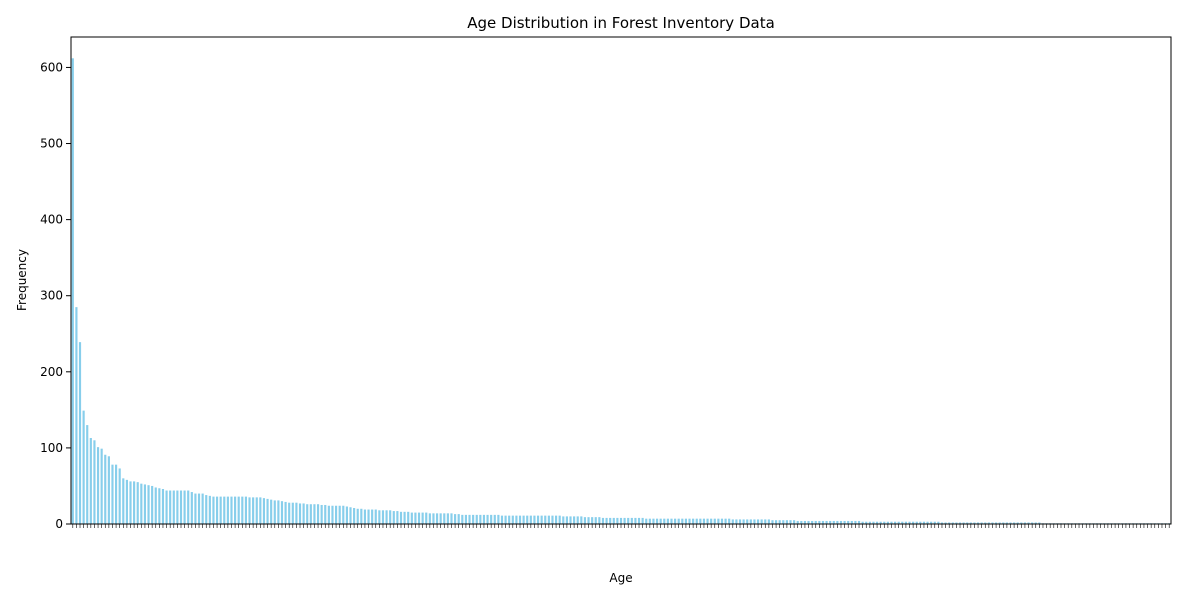 This screenshot has height=600, width=1200. I want to click on x-axis, so click(621, 526).